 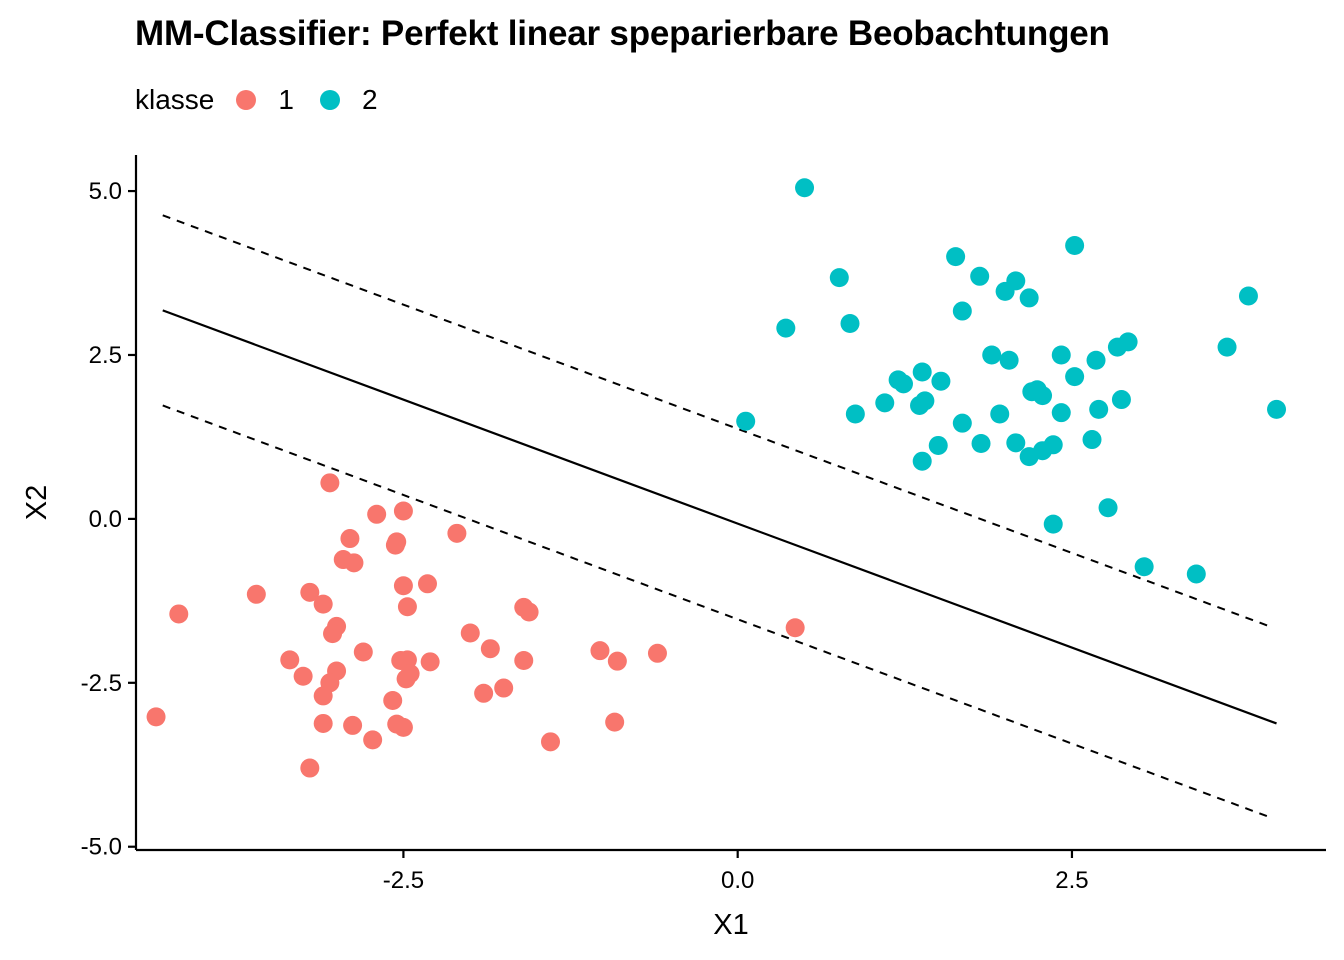 What do you see at coordinates (369, 99) in the screenshot?
I see `legend-label-class-2: 2` at bounding box center [369, 99].